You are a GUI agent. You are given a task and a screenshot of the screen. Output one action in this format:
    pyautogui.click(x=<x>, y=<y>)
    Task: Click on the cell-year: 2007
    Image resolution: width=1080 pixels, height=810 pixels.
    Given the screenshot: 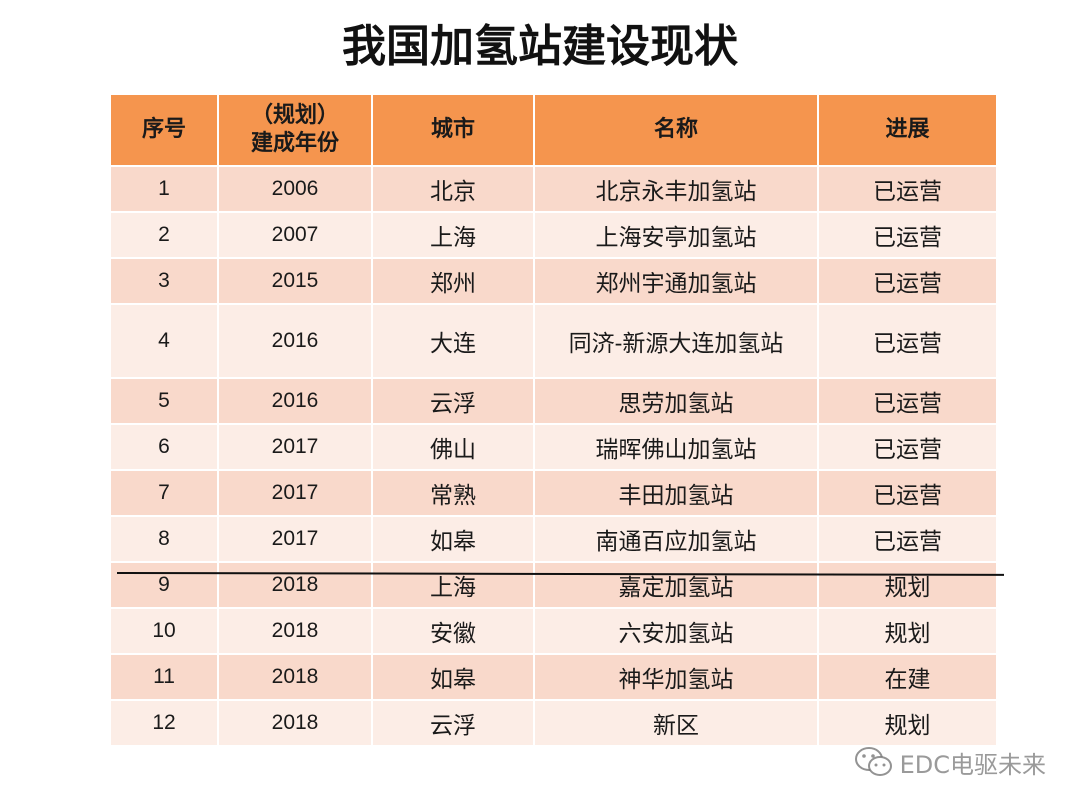 What is the action you would take?
    pyautogui.click(x=295, y=235)
    